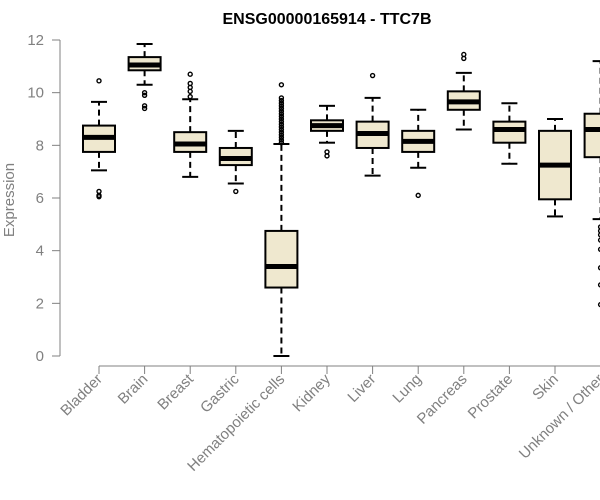 This screenshot has width=600, height=500. I want to click on y-tick-label: 2, so click(40, 303).